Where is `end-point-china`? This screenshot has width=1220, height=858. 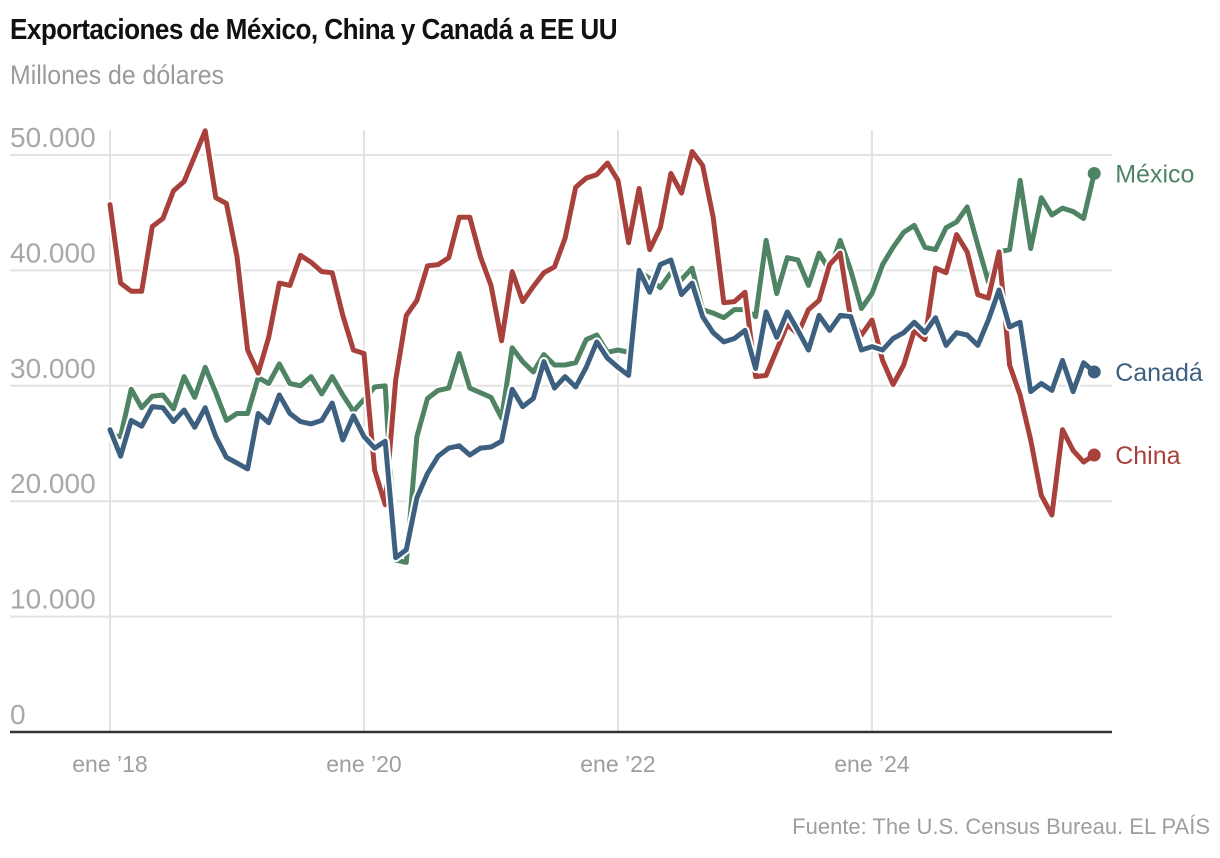 end-point-china is located at coordinates (1094, 455).